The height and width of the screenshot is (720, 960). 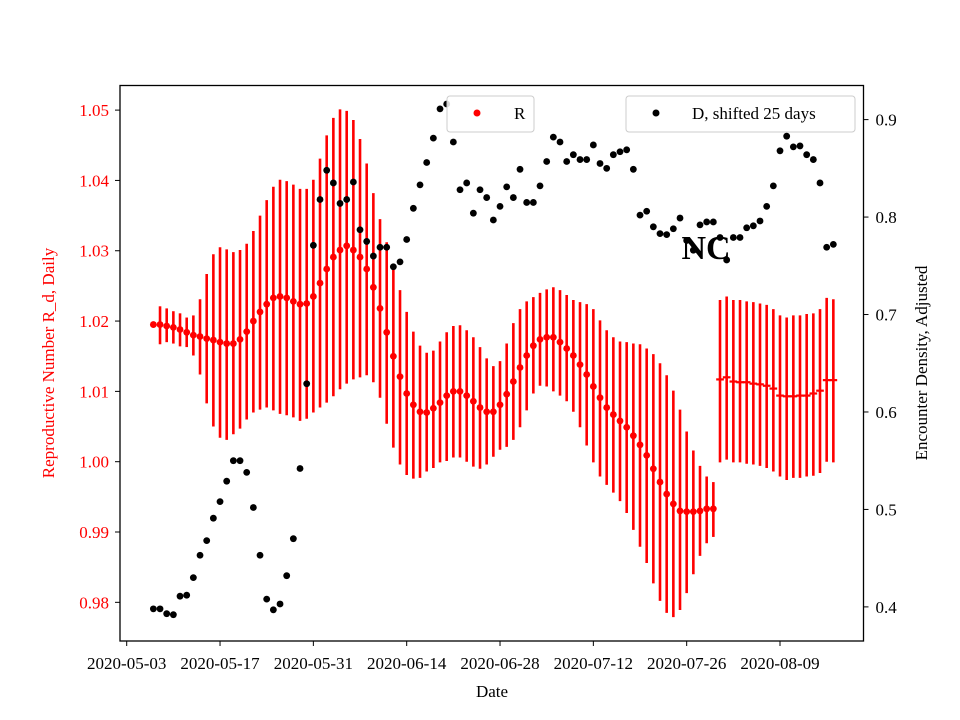 I want to click on left-y-tick-label: 1.02, so click(x=94, y=321).